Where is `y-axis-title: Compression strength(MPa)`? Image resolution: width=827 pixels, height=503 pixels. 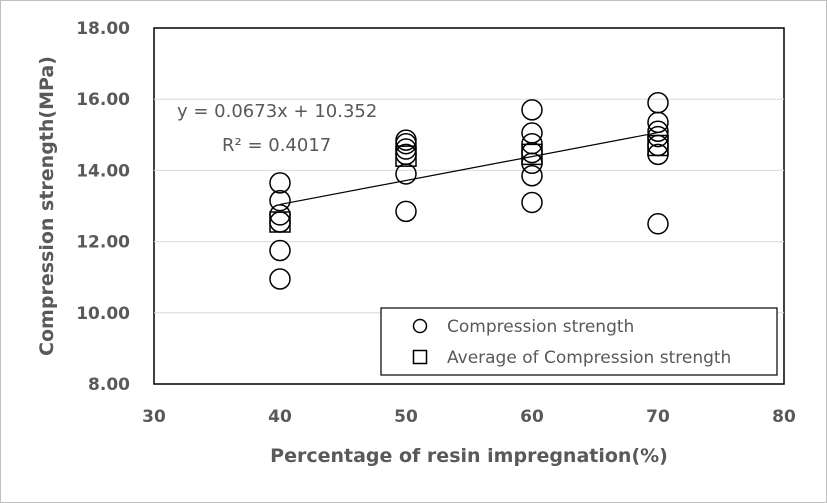 y-axis-title: Compression strength(MPa) is located at coordinates (47, 206).